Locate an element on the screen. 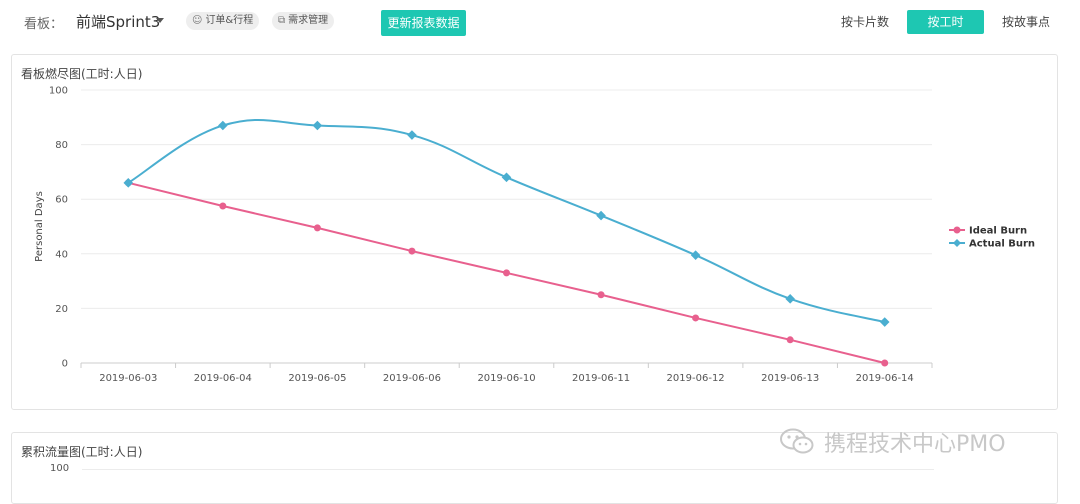  copy-icon: ⧉ is located at coordinates (282, 20).